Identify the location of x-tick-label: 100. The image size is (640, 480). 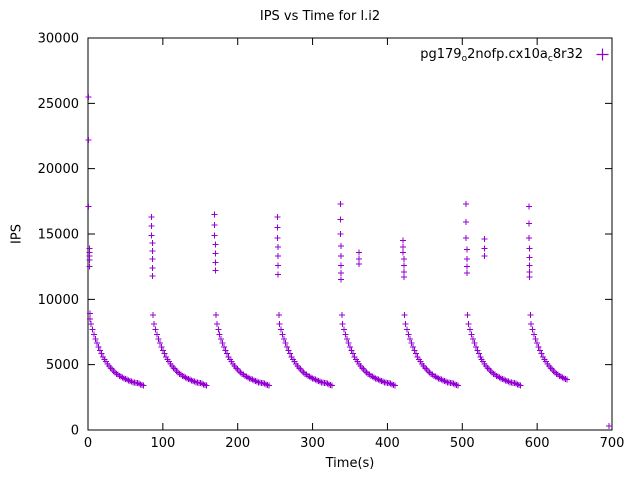
(162, 443).